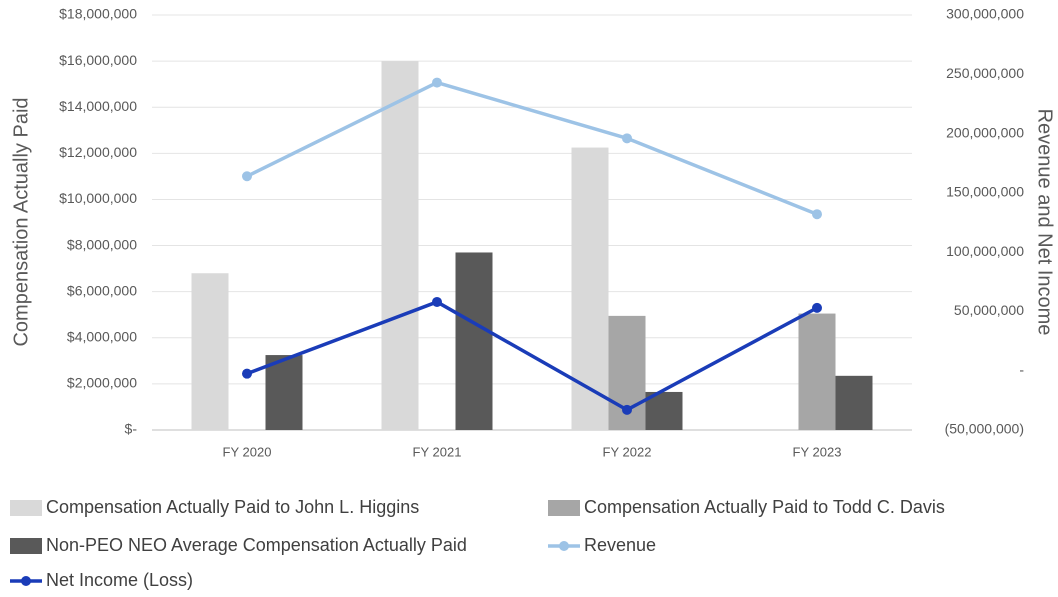 This screenshot has width=1058, height=597. Describe the element at coordinates (985, 192) in the screenshot. I see `y2-tick-label: 150,000,000` at that location.